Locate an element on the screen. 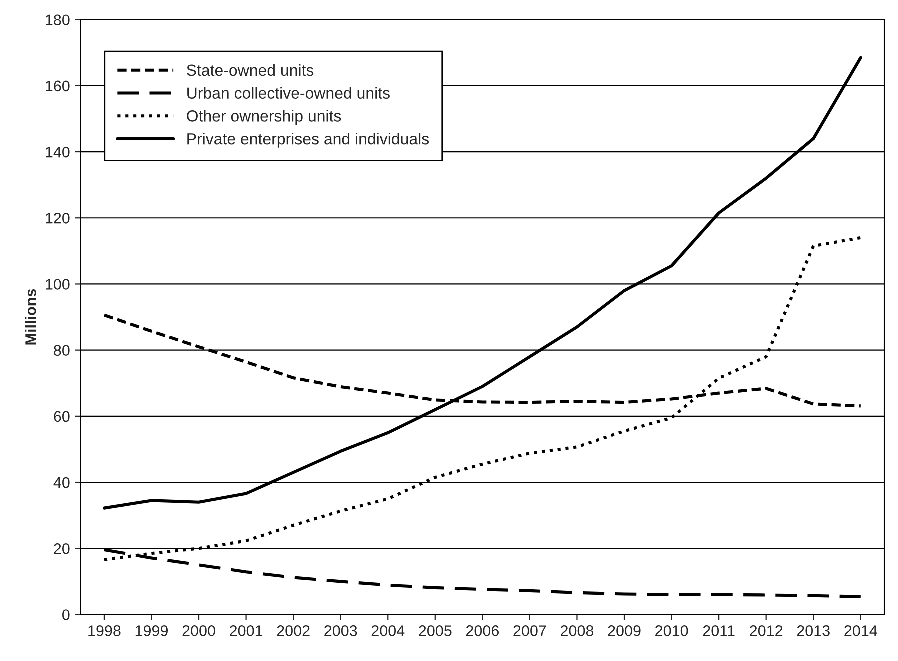 The width and height of the screenshot is (898, 661). legend-label: Other ownership units is located at coordinates (264, 118).